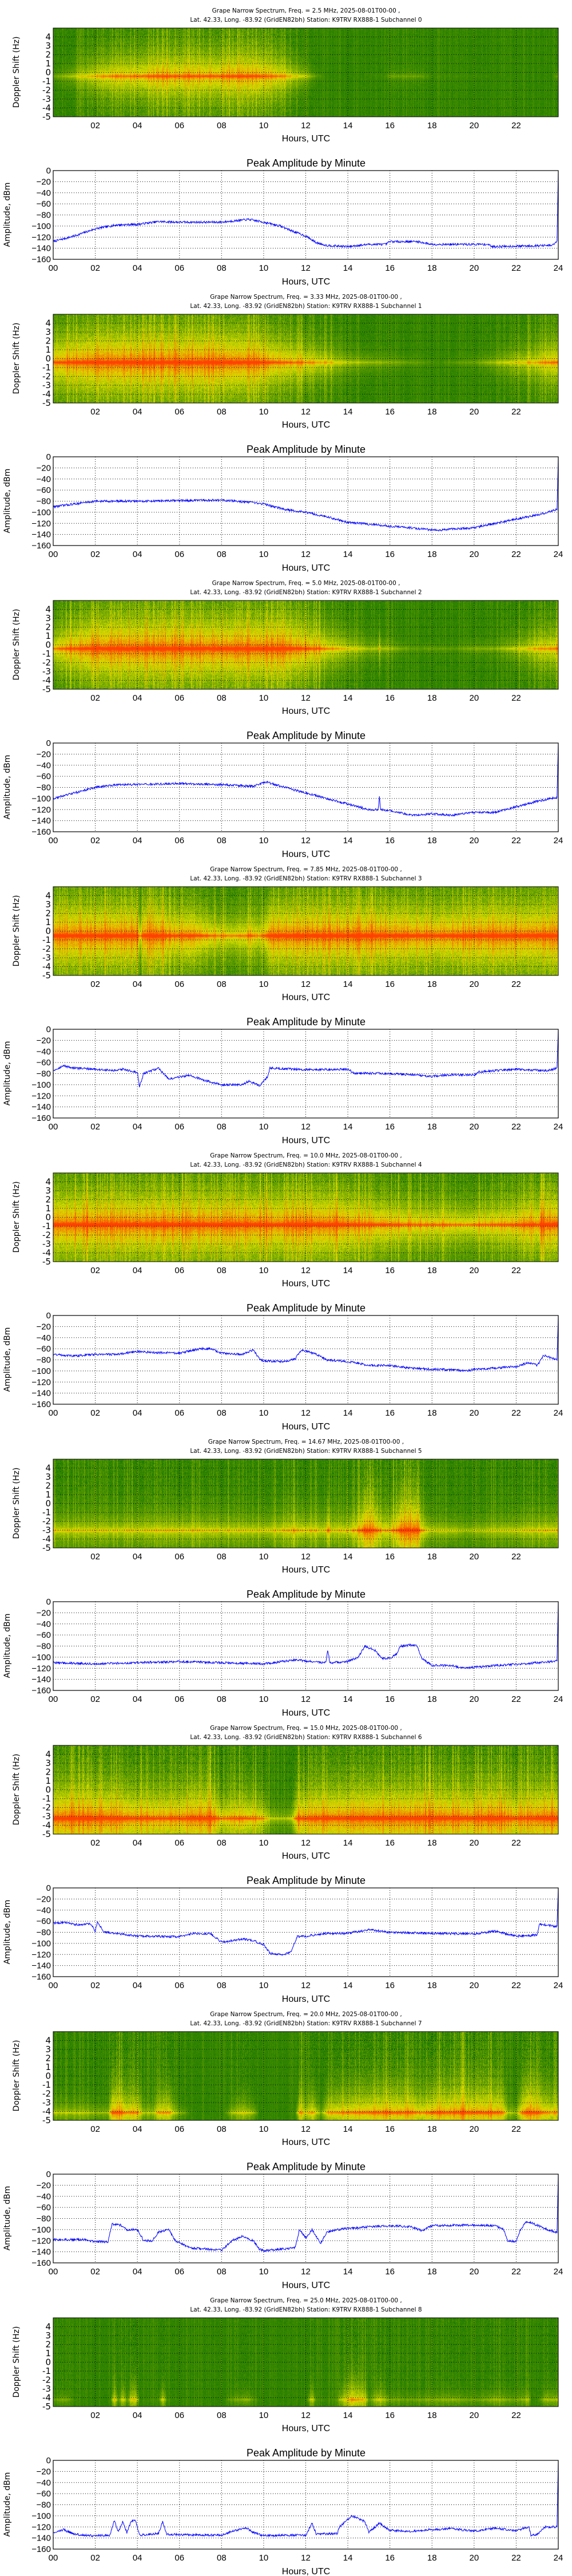 Image resolution: width=572 pixels, height=2576 pixels. What do you see at coordinates (48, 1477) in the screenshot?
I see `spectrum-y-tick-label: 3` at bounding box center [48, 1477].